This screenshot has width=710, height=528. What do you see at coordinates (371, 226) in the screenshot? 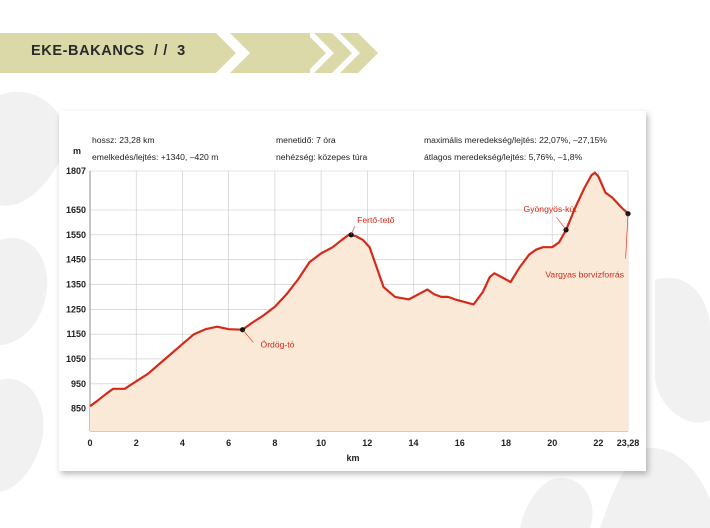
I see `marker: Fertő-tető` at bounding box center [371, 226].